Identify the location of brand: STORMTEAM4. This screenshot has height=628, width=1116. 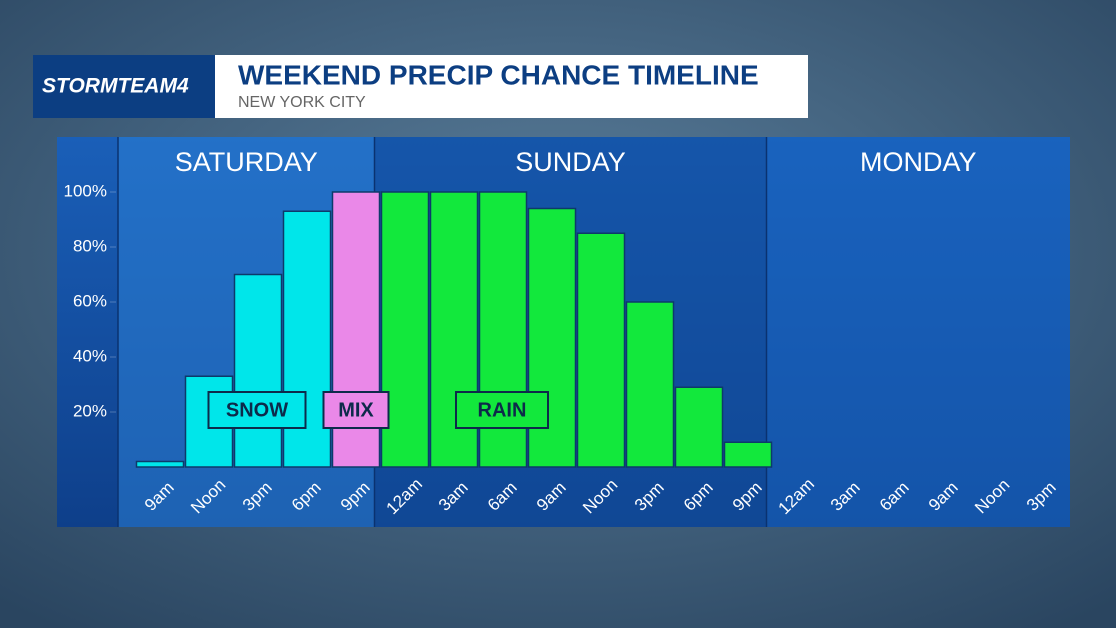
(115, 86).